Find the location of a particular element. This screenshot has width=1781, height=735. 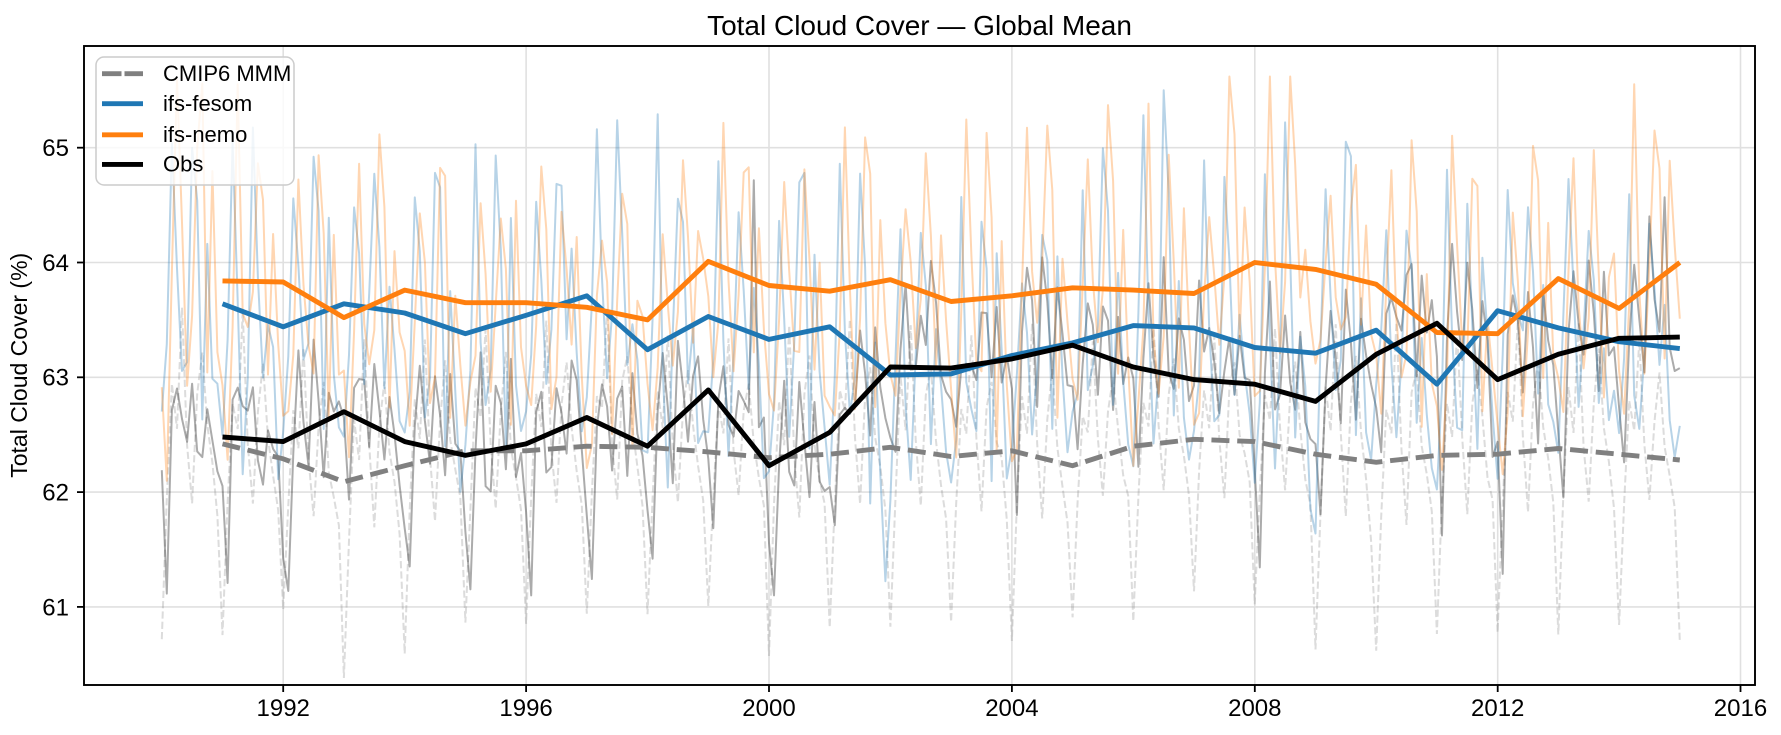

svg-text: ifs-fesom is located at coordinates (207, 103).